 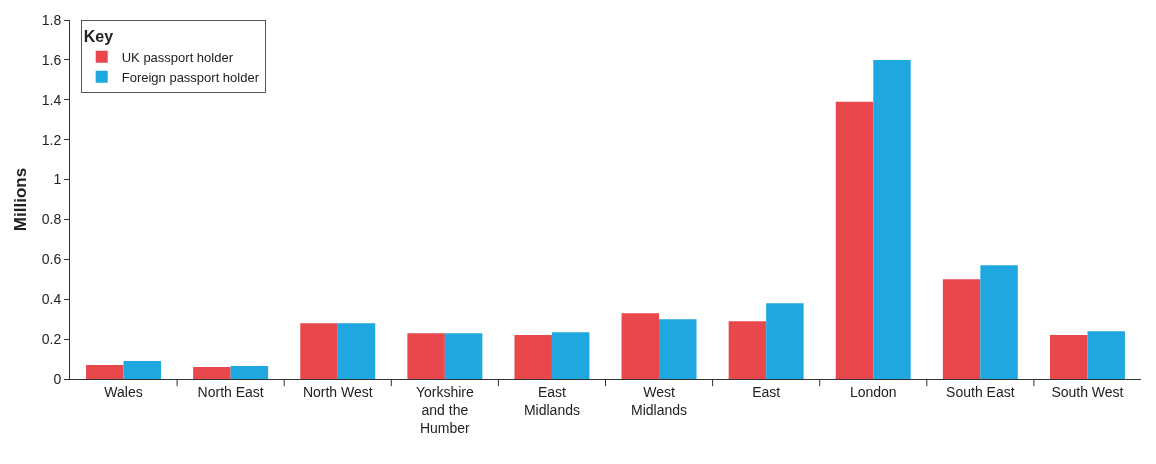 I want to click on x-tick-label: North West, so click(x=337, y=391).